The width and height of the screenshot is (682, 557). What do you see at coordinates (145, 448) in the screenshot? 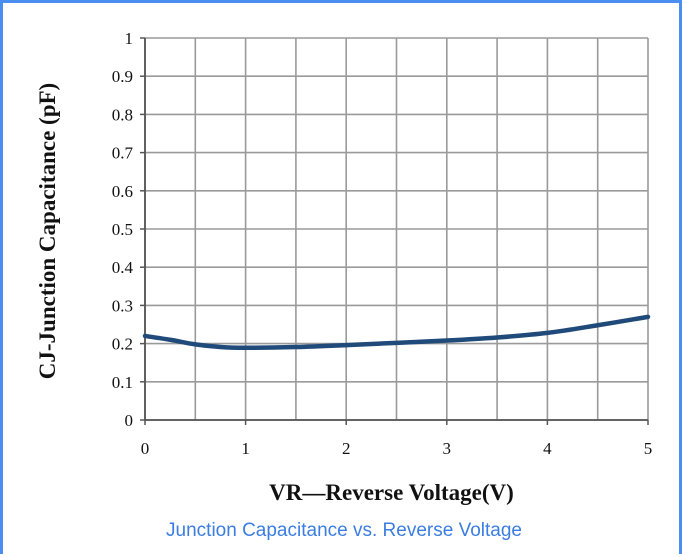
I see `x-tick-label: 0` at bounding box center [145, 448].